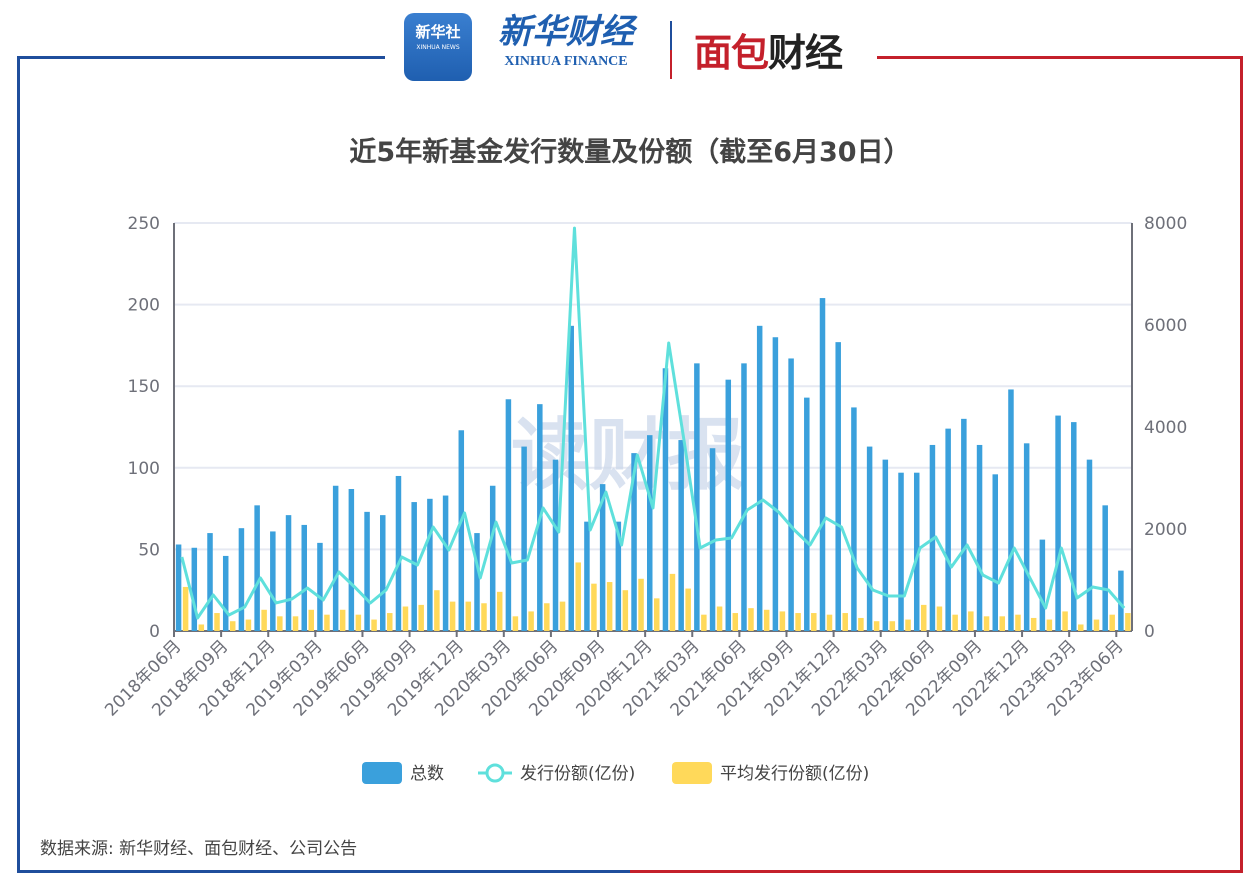 The height and width of the screenshot is (891, 1260). I want to click on bar-avg-2020年05月, so click(547, 617).